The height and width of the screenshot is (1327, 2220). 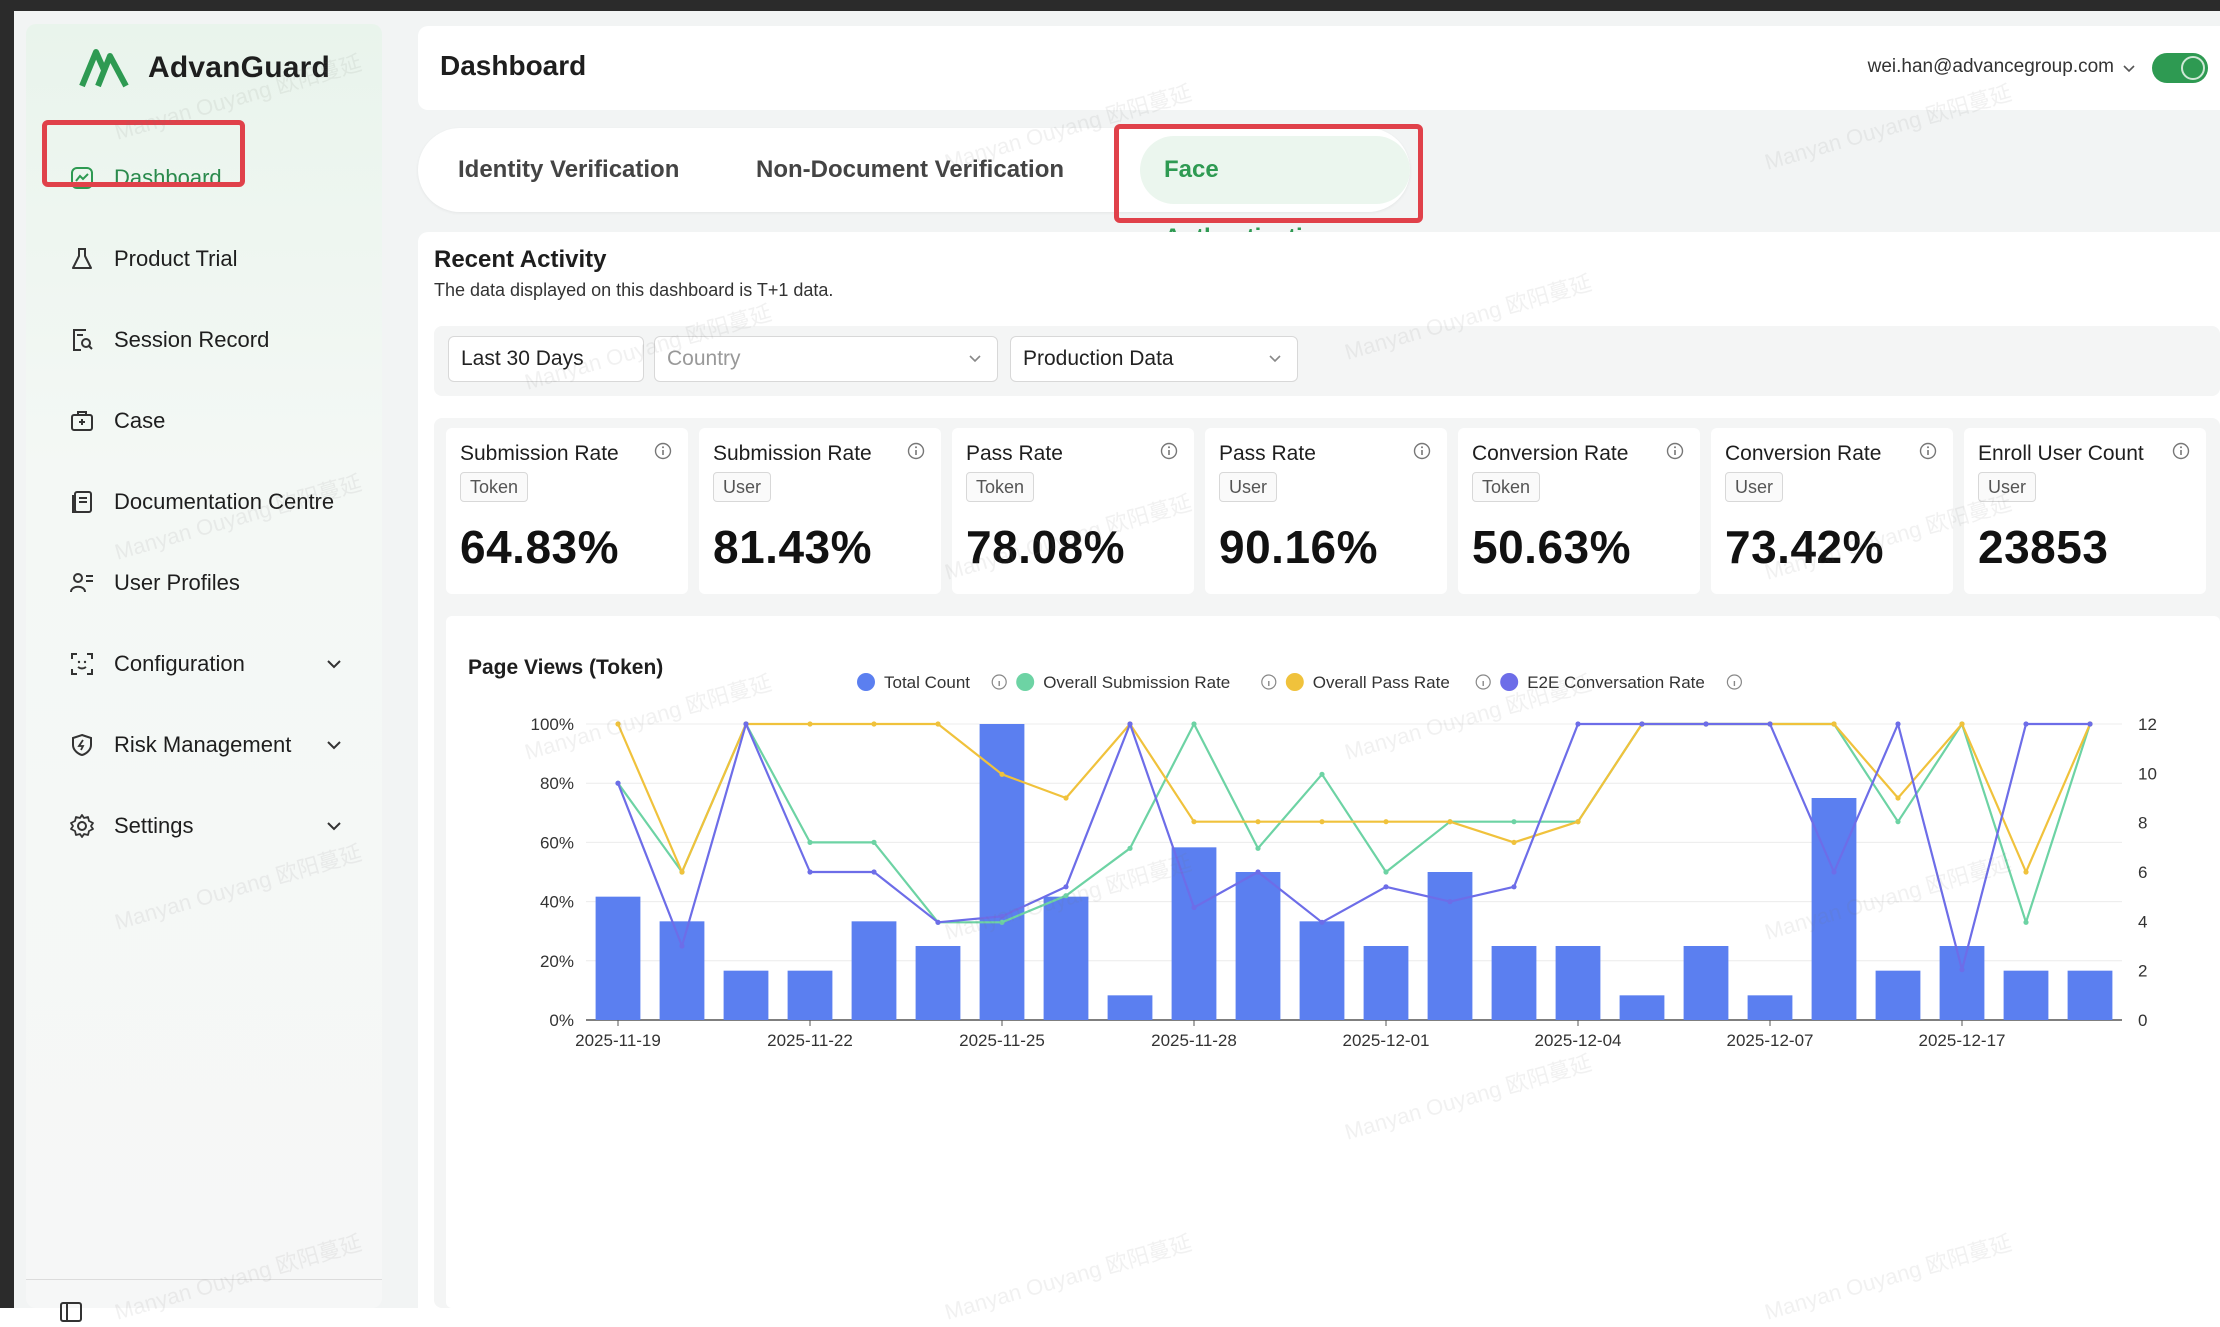 What do you see at coordinates (209, 421) in the screenshot?
I see `sidebar-item-case: Case` at bounding box center [209, 421].